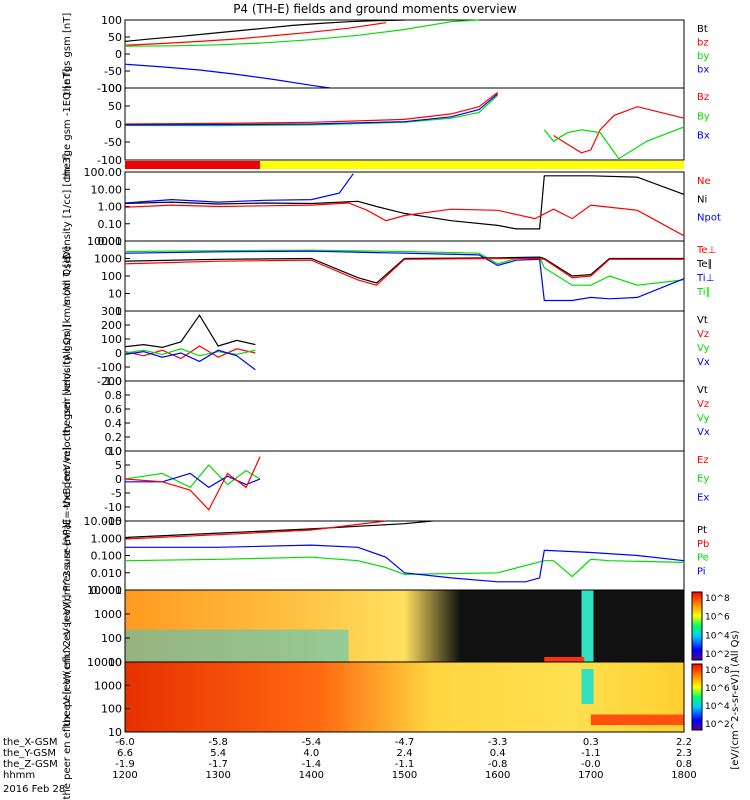 The height and width of the screenshot is (800, 750). What do you see at coordinates (404, 219) in the screenshot?
I see `series-line-Ne` at bounding box center [404, 219].